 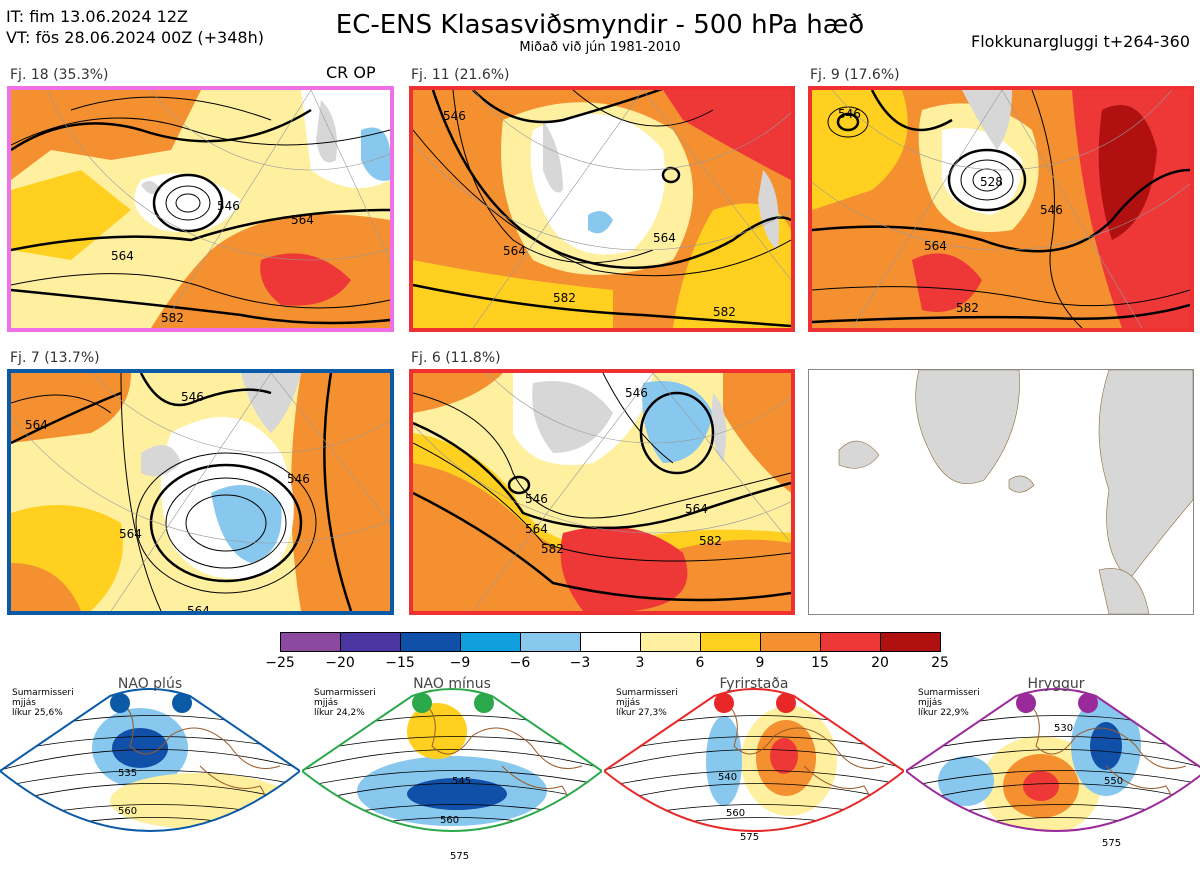 What do you see at coordinates (127, 773) in the screenshot?
I see `contour-label: 535` at bounding box center [127, 773].